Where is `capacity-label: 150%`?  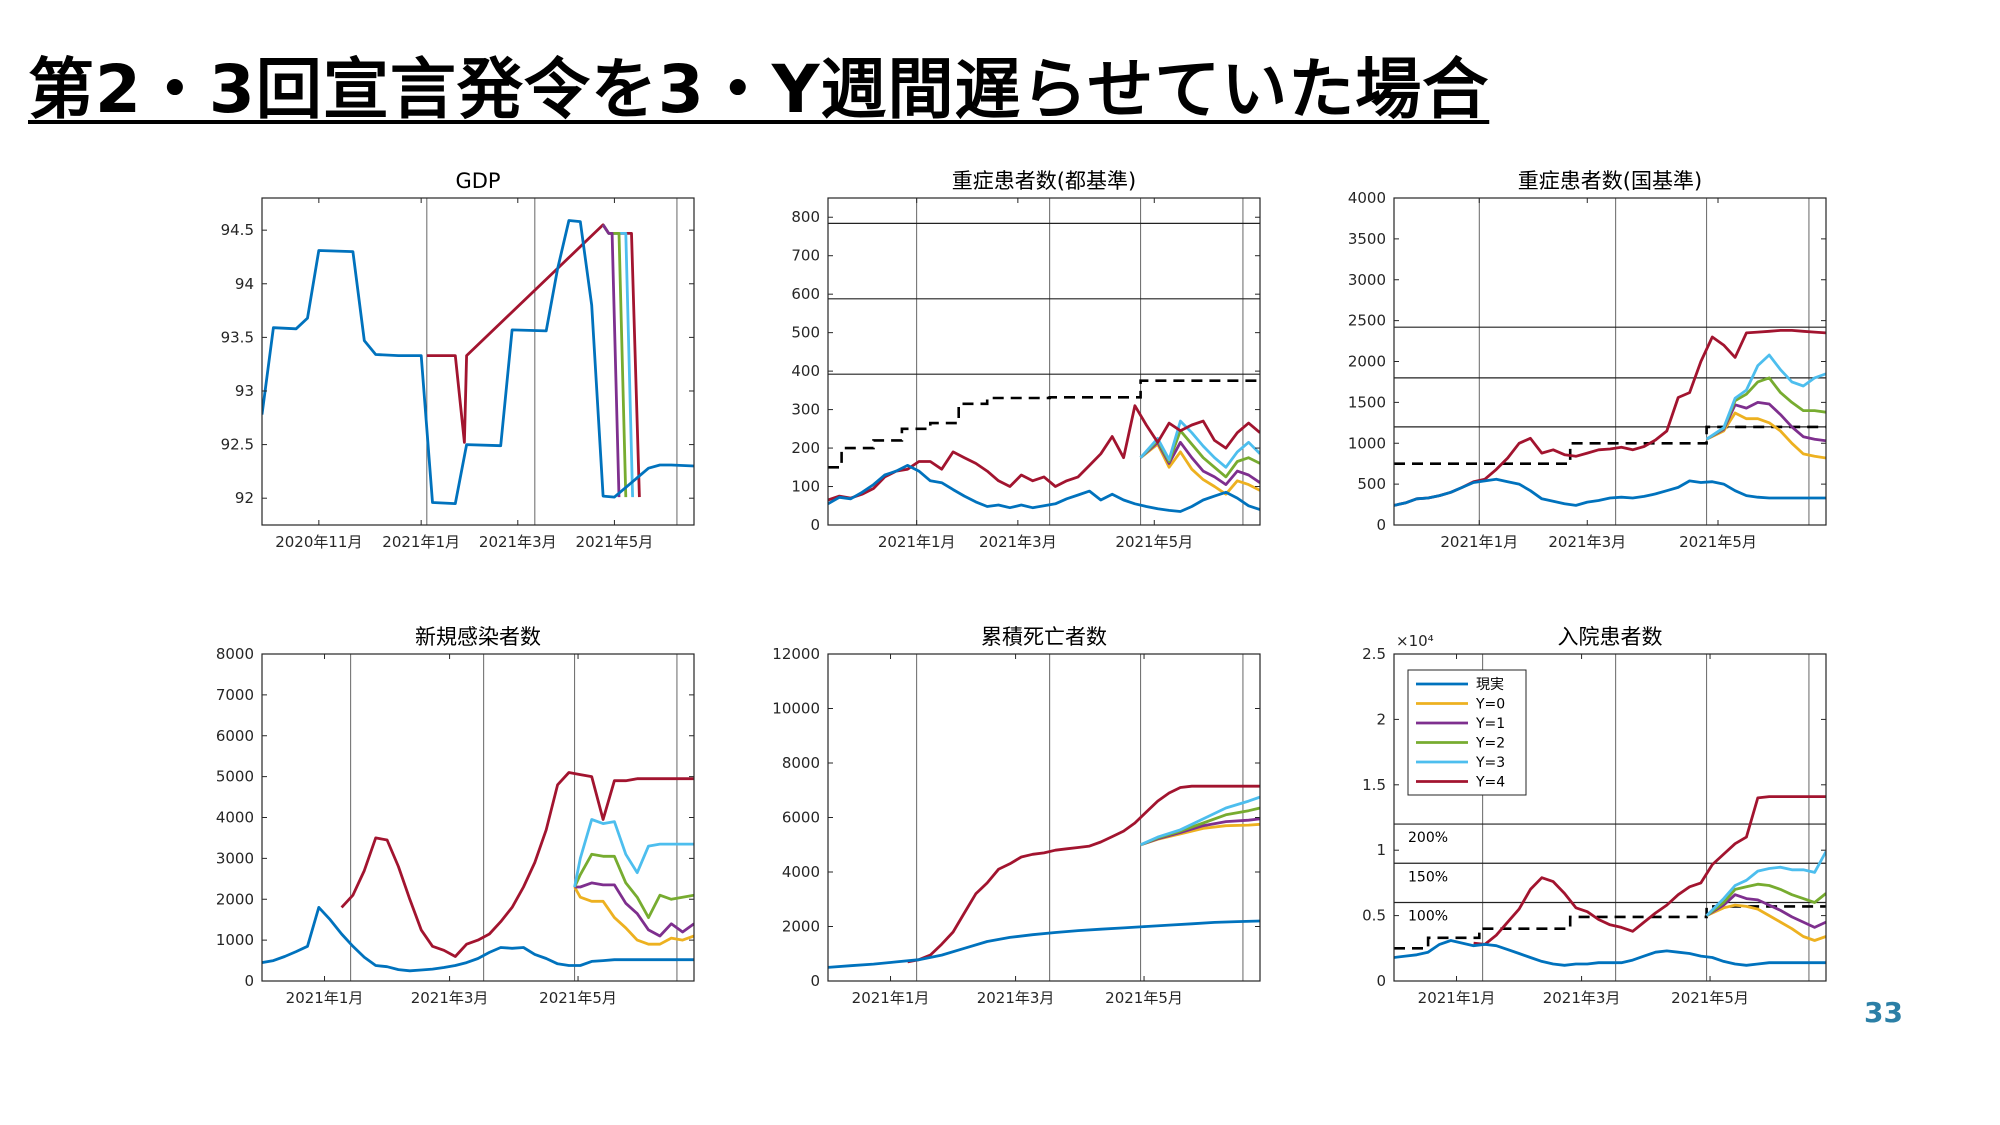 capacity-label: 150% is located at coordinates (1428, 877).